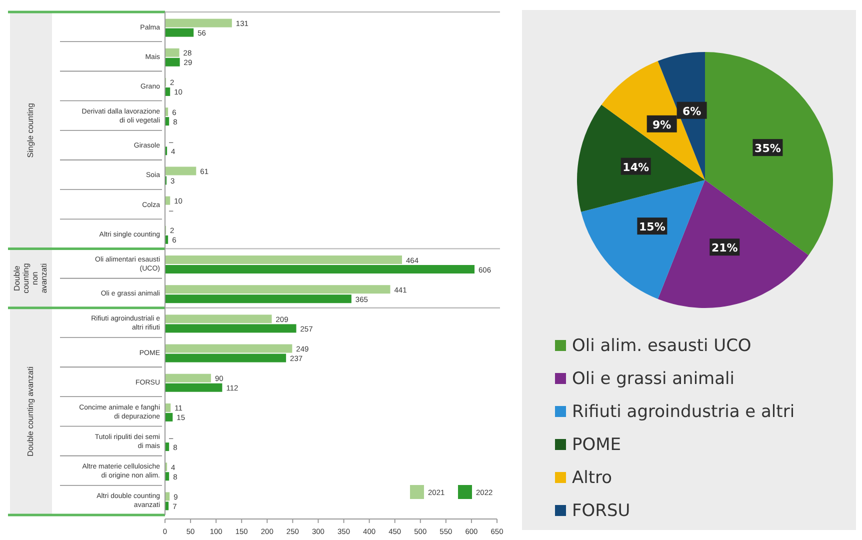 Image resolution: width=862 pixels, height=540 pixels. I want to click on data-label: 9%, so click(662, 125).